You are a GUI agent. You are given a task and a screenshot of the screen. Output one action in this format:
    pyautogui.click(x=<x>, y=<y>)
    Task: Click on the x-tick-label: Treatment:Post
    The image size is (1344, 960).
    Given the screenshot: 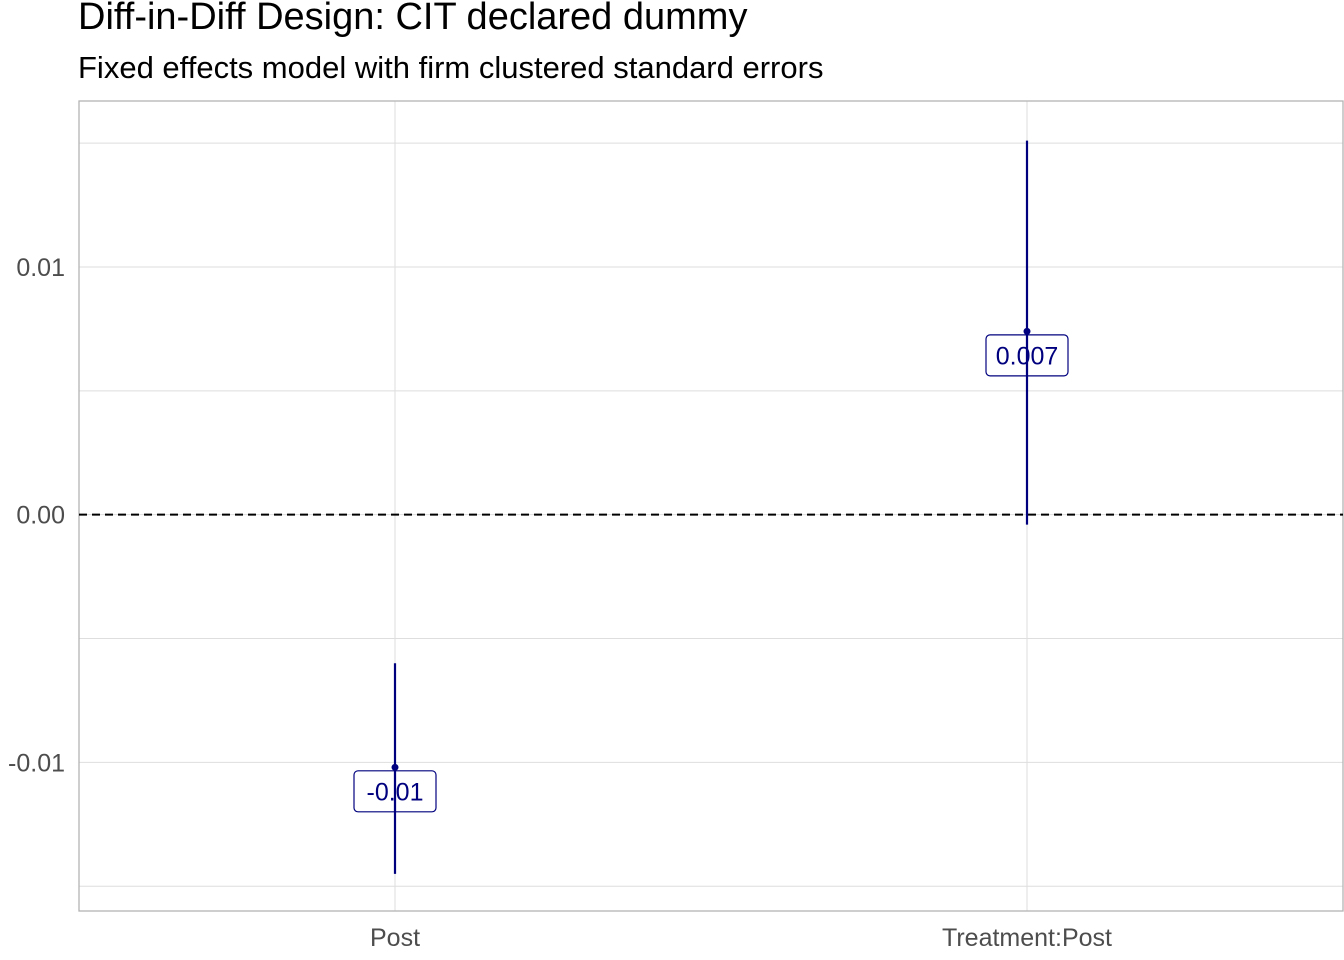 What is the action you would take?
    pyautogui.click(x=1027, y=938)
    